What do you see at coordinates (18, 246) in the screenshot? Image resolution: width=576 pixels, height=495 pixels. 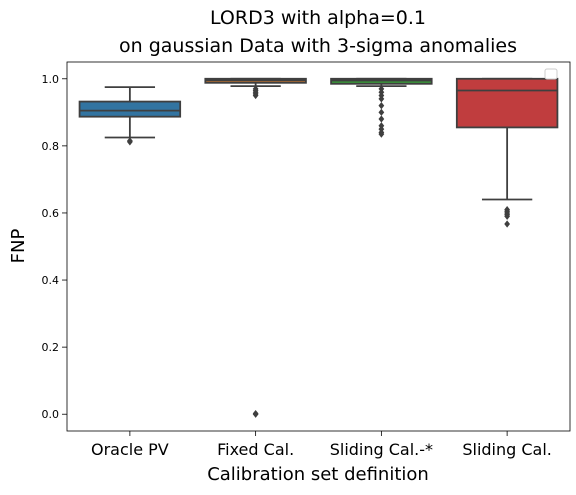 I see `y-axis-label: FNP` at bounding box center [18, 246].